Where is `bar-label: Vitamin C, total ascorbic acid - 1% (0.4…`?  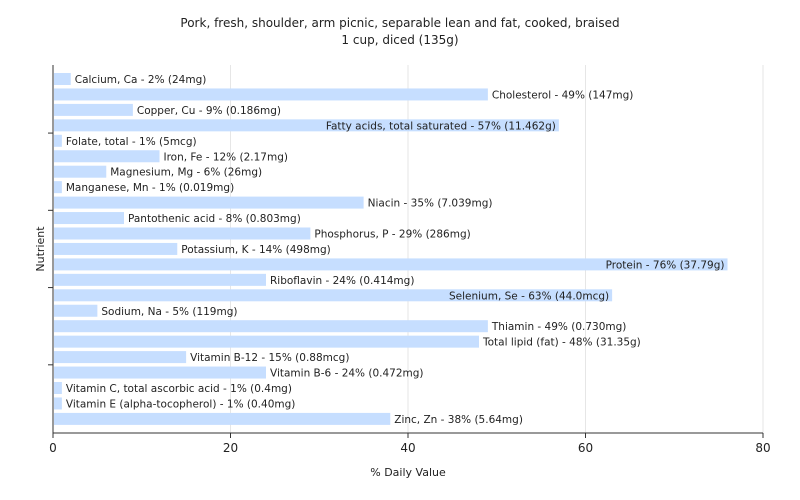 bar-label: Vitamin C, total ascorbic acid - 1% (0.4… is located at coordinates (179, 389).